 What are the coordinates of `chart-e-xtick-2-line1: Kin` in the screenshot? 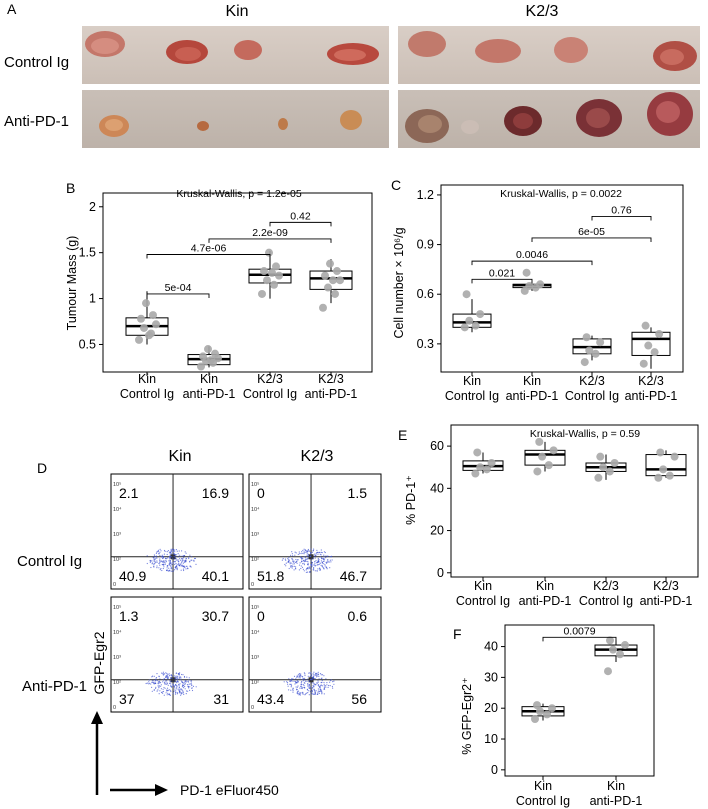 It's located at (545, 586).